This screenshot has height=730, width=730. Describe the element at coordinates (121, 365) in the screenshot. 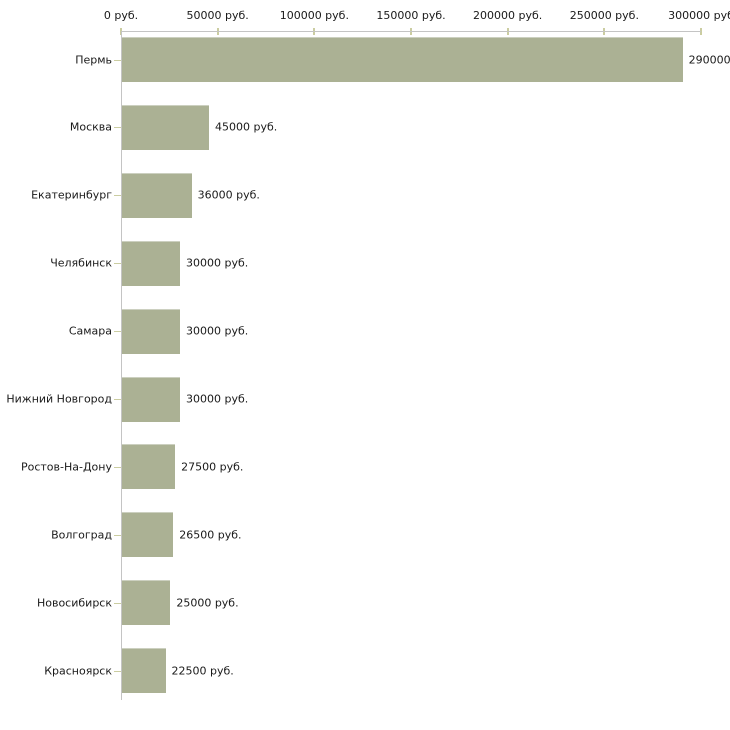

I see `y-axis-line` at that location.